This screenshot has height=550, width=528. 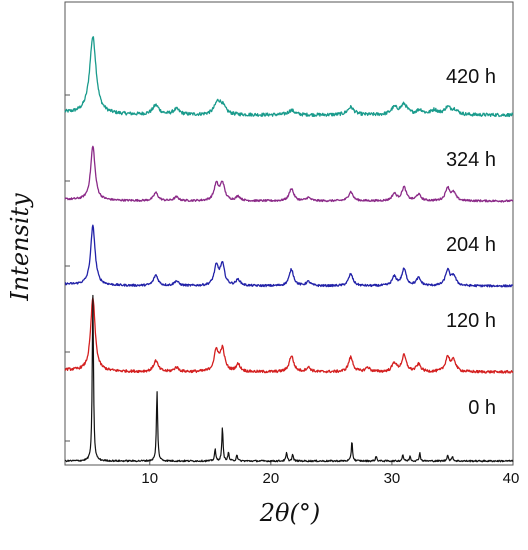 I want to click on x-axis-ticks: 10 20 30 40, so click(x=330, y=473).